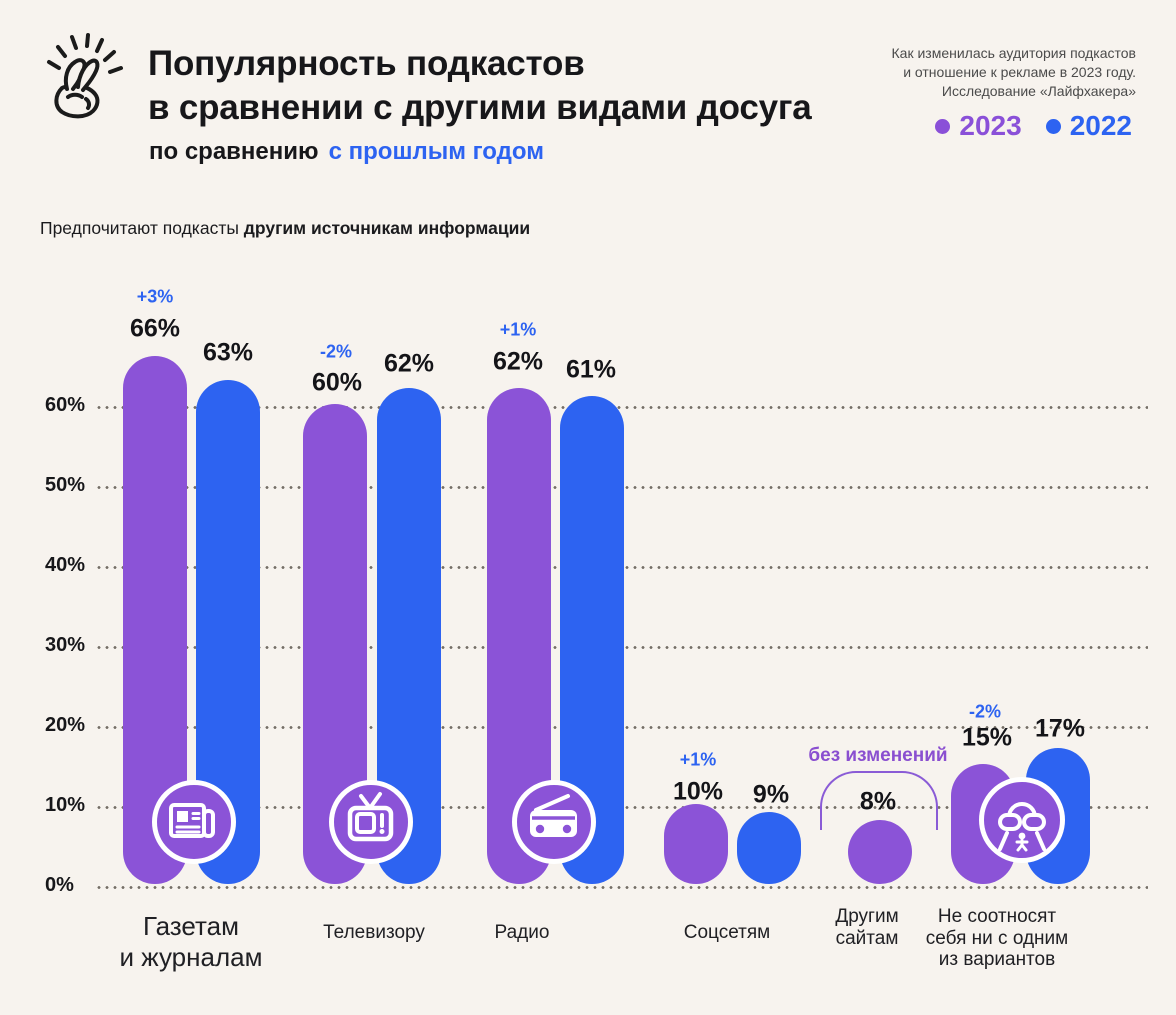 The height and width of the screenshot is (1015, 1176). What do you see at coordinates (234, 151) in the screenshot?
I see `subtitle-prefix: по сравнению` at bounding box center [234, 151].